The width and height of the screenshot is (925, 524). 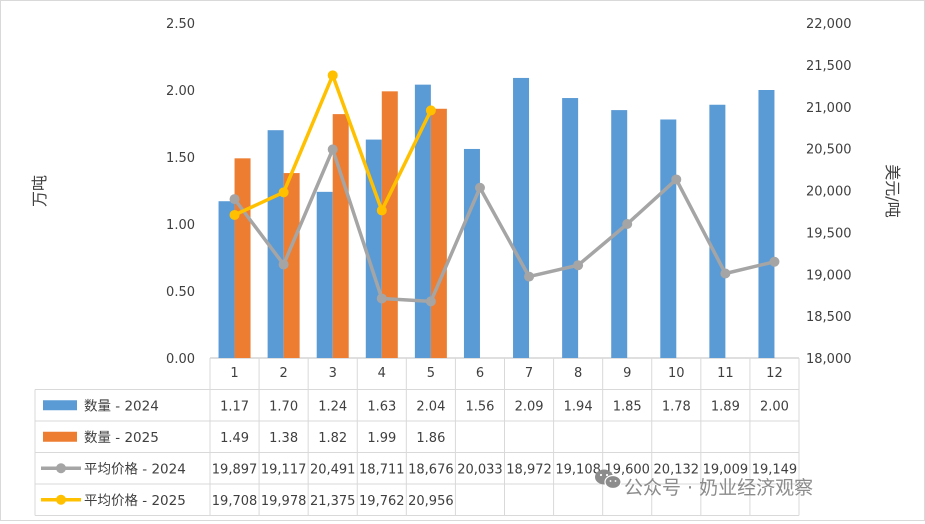 What do you see at coordinates (234, 438) in the screenshot?
I see `data-table-value: 1.49` at bounding box center [234, 438].